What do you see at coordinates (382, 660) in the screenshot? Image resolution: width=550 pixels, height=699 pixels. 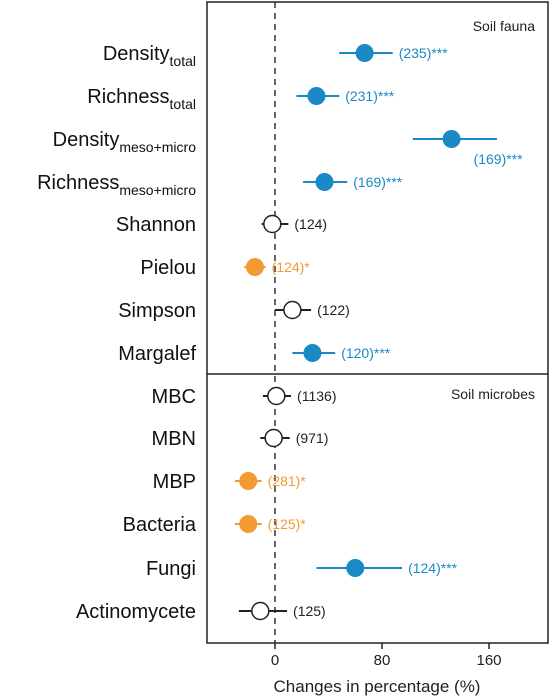 I see `x-tick-label-80: 80` at bounding box center [382, 660].